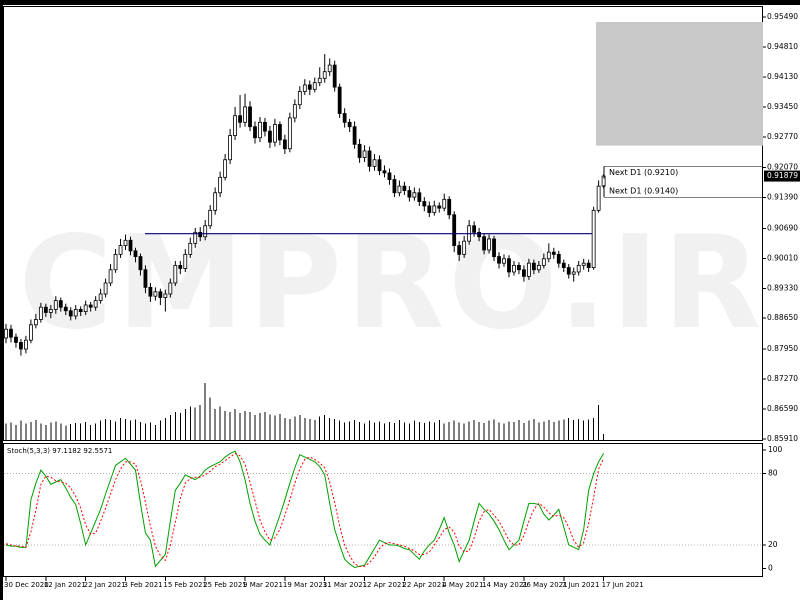 The width and height of the screenshot is (800, 600). Describe the element at coordinates (225, 585) in the screenshot. I see `x-tick-label: 25 Feb 2021` at that location.